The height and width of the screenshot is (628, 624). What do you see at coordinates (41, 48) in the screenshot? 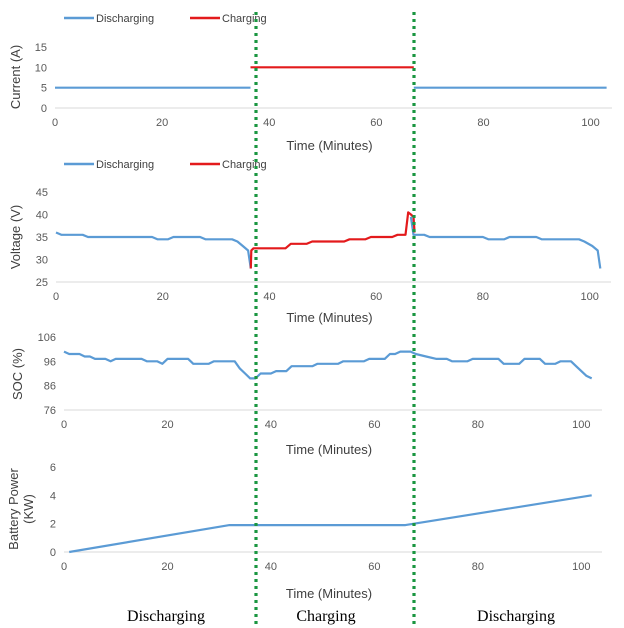
I see `y-tick-label: 15` at bounding box center [41, 48].